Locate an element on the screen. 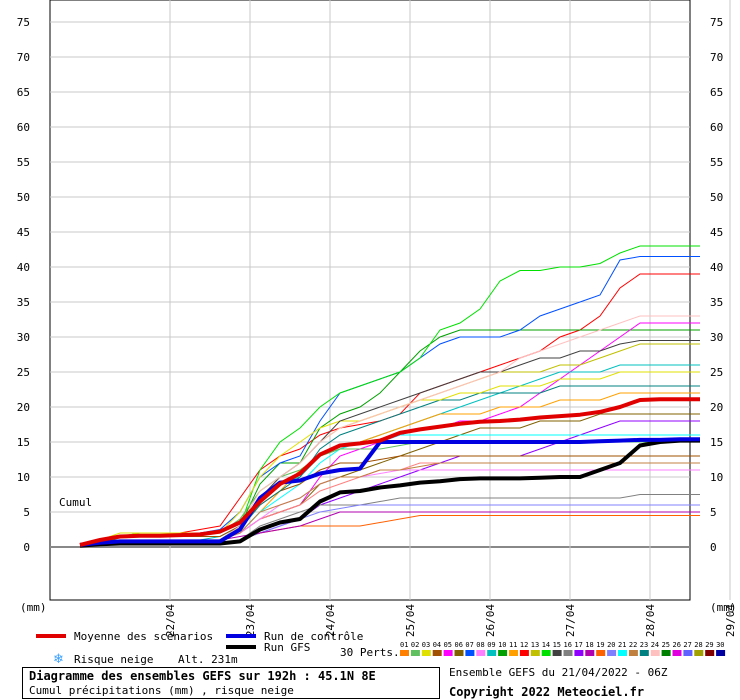 The image size is (740, 700). y-tick-label-left: 30 is located at coordinates (23, 337).